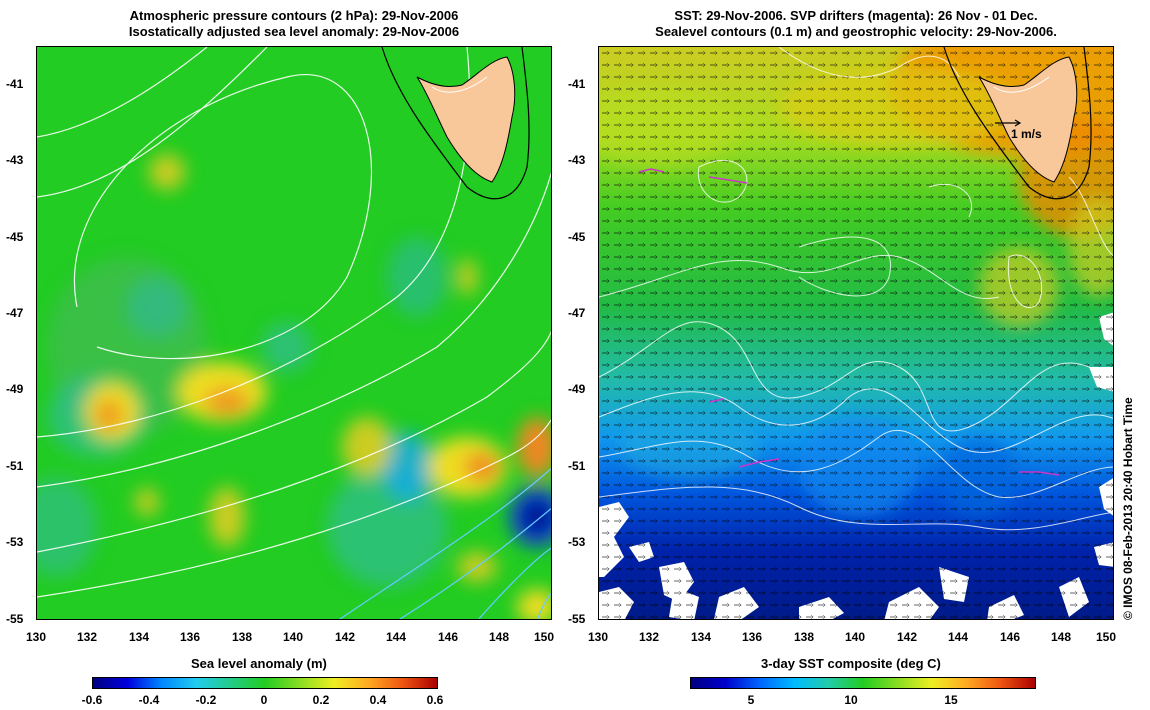 The width and height of the screenshot is (1150, 710). What do you see at coordinates (206, 700) in the screenshot?
I see `left-colorbar-tick: -0.2` at bounding box center [206, 700].